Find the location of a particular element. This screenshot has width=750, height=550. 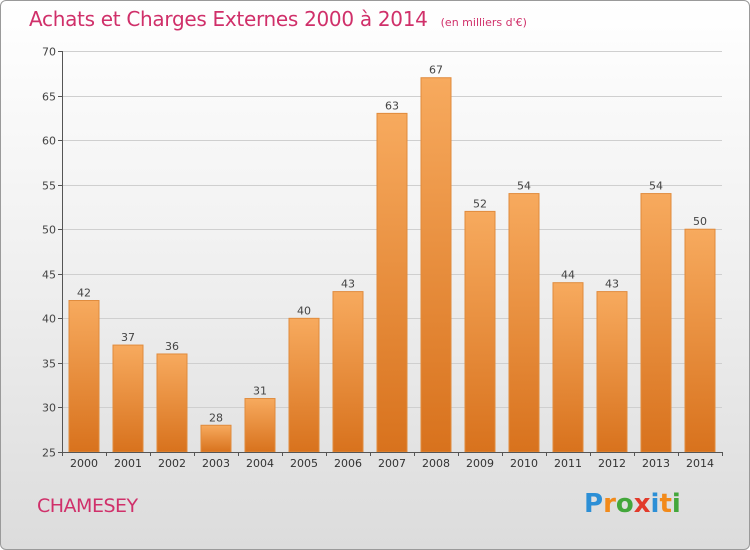

x-tick-label-2001: 2001 is located at coordinates (128, 463).